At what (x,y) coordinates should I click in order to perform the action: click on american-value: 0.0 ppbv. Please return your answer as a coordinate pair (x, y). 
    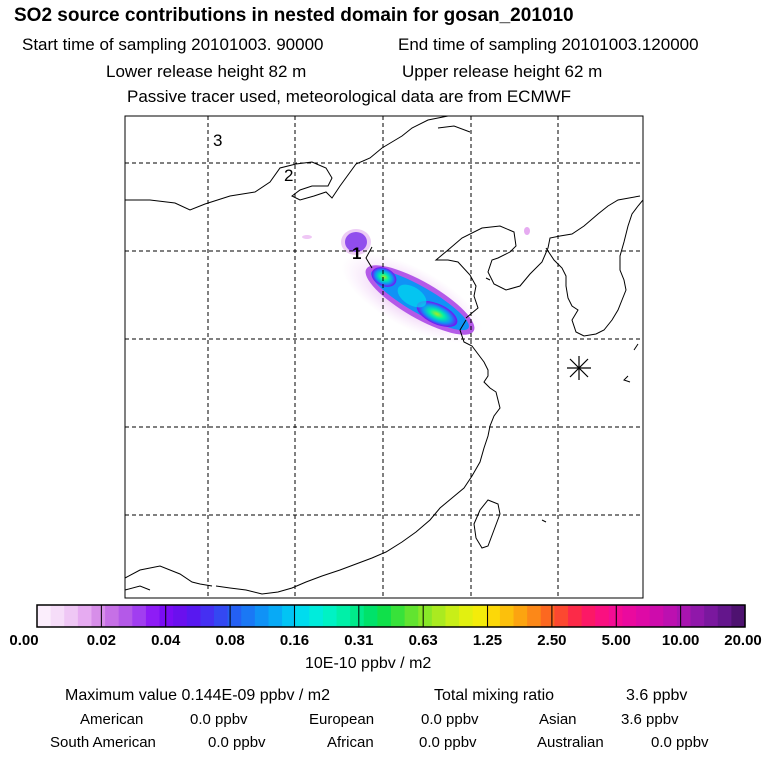
    Looking at the image, I should click on (219, 719).